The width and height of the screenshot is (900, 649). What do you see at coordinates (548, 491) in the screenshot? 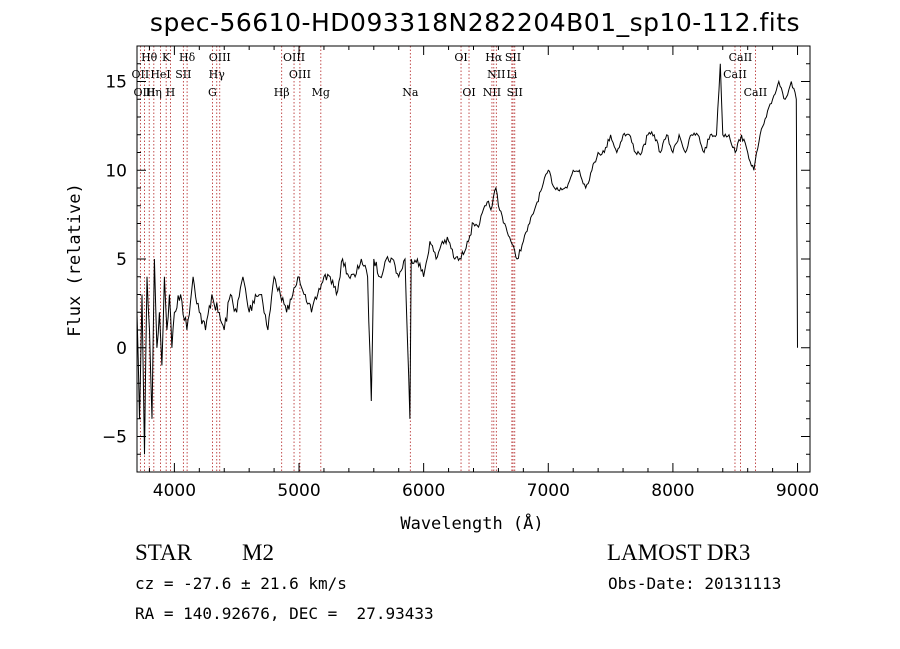
I see `x-tick-label: 7000` at bounding box center [548, 491].